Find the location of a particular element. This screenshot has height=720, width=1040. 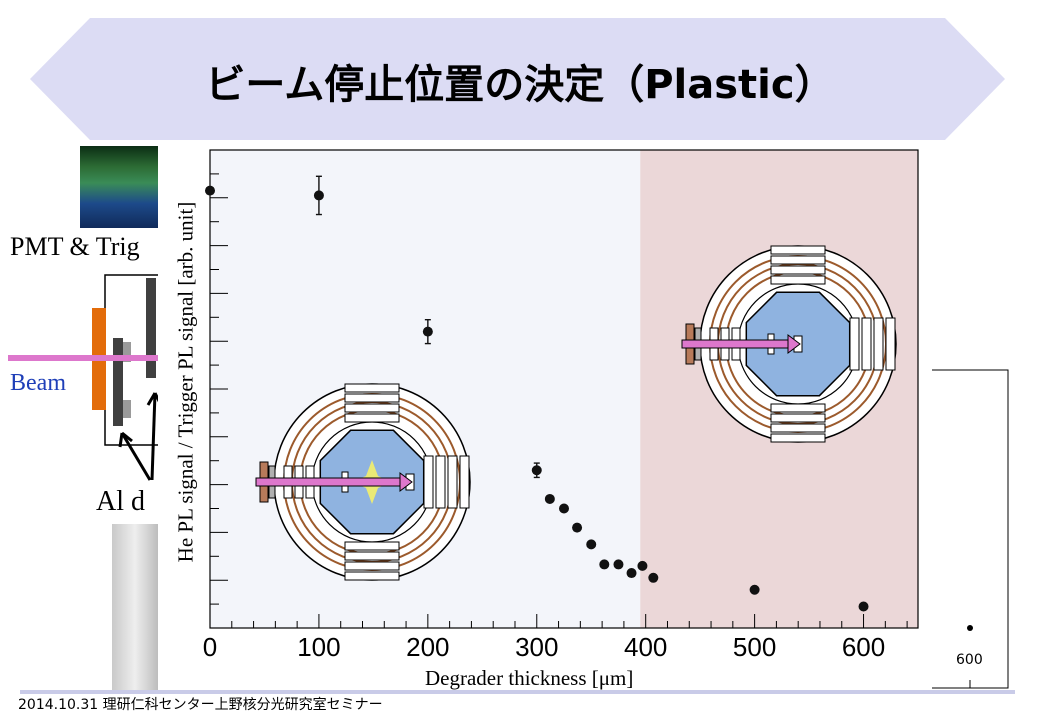

al-degrader-label: Al d is located at coordinates (120, 501).